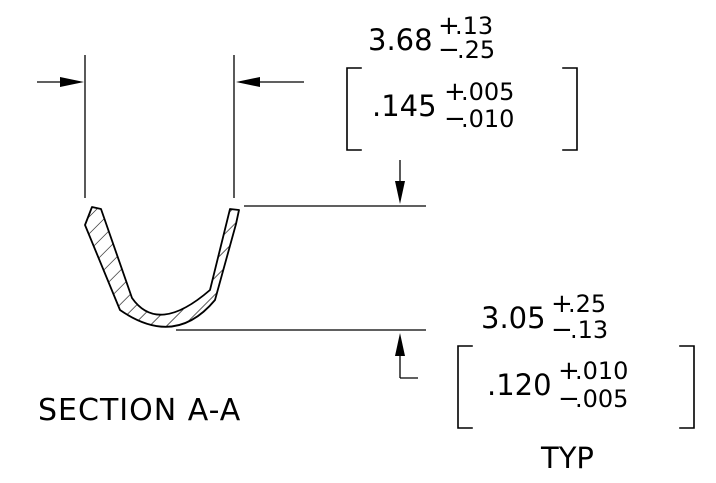  Describe the element at coordinates (474, 26) in the screenshot. I see `width-metric-plus-value: .13` at that location.